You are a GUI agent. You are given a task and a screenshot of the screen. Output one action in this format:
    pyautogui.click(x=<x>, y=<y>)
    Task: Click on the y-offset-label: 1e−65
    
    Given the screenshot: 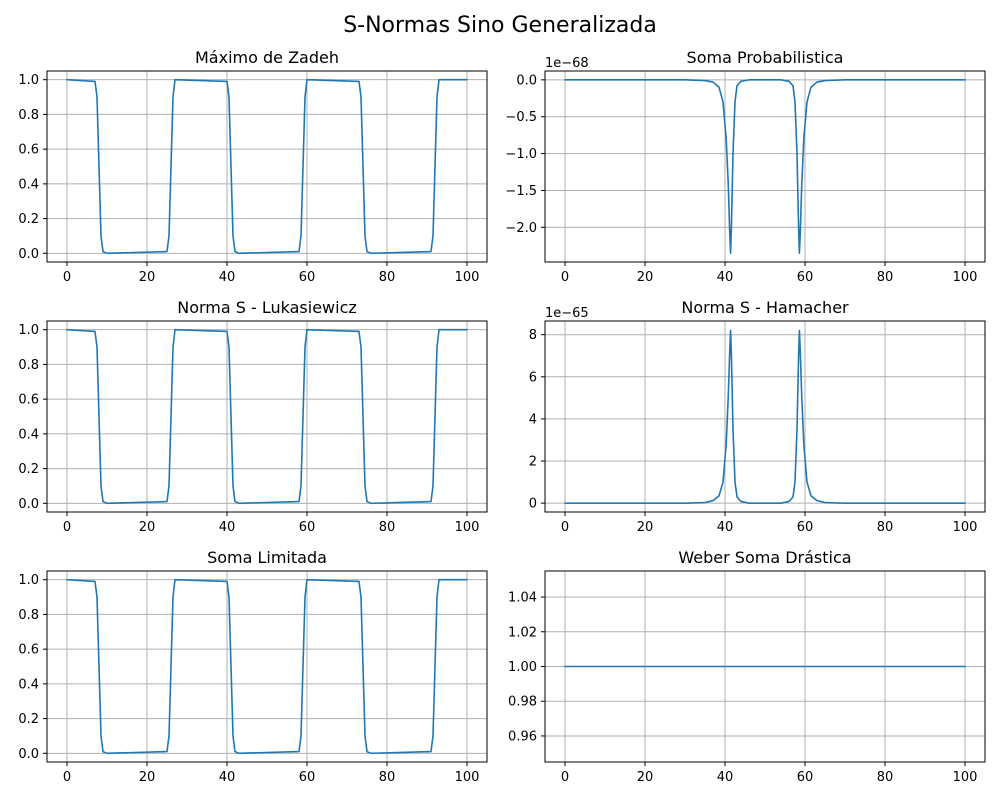 What is the action you would take?
    pyautogui.click(x=567, y=313)
    